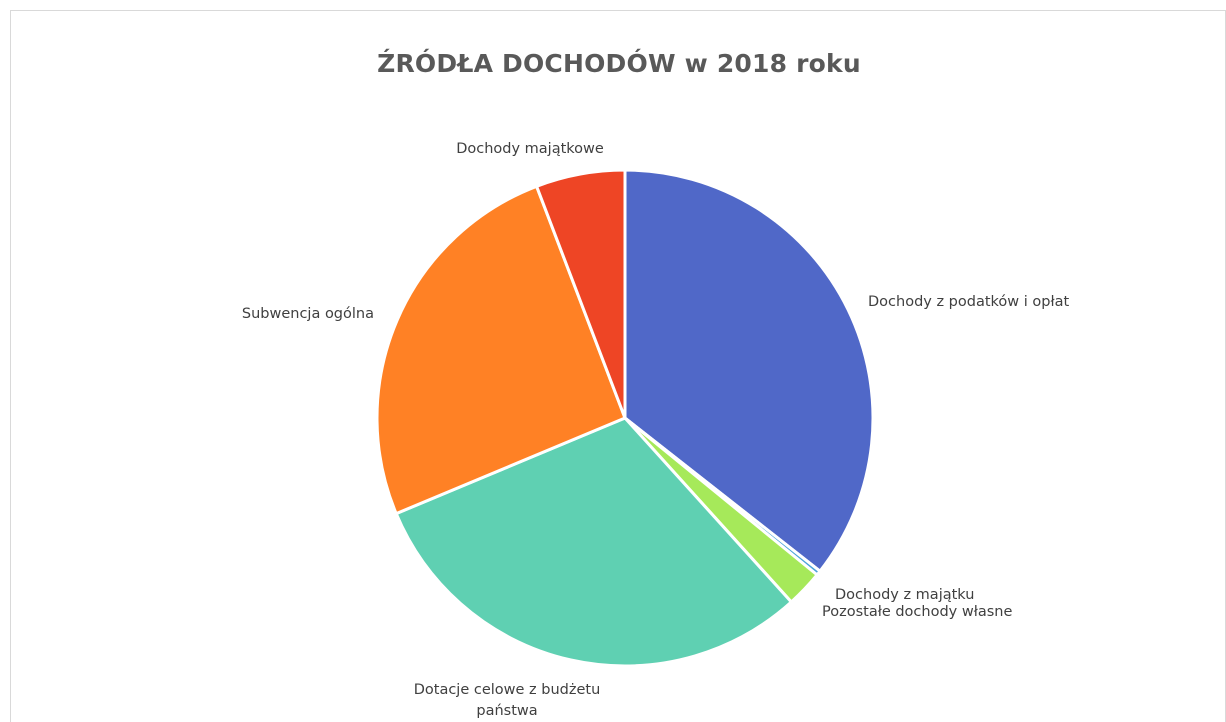 The height and width of the screenshot is (722, 1226). I want to click on slice-label-dochody-z-majatku: Dochody z majątku, so click(904, 595).